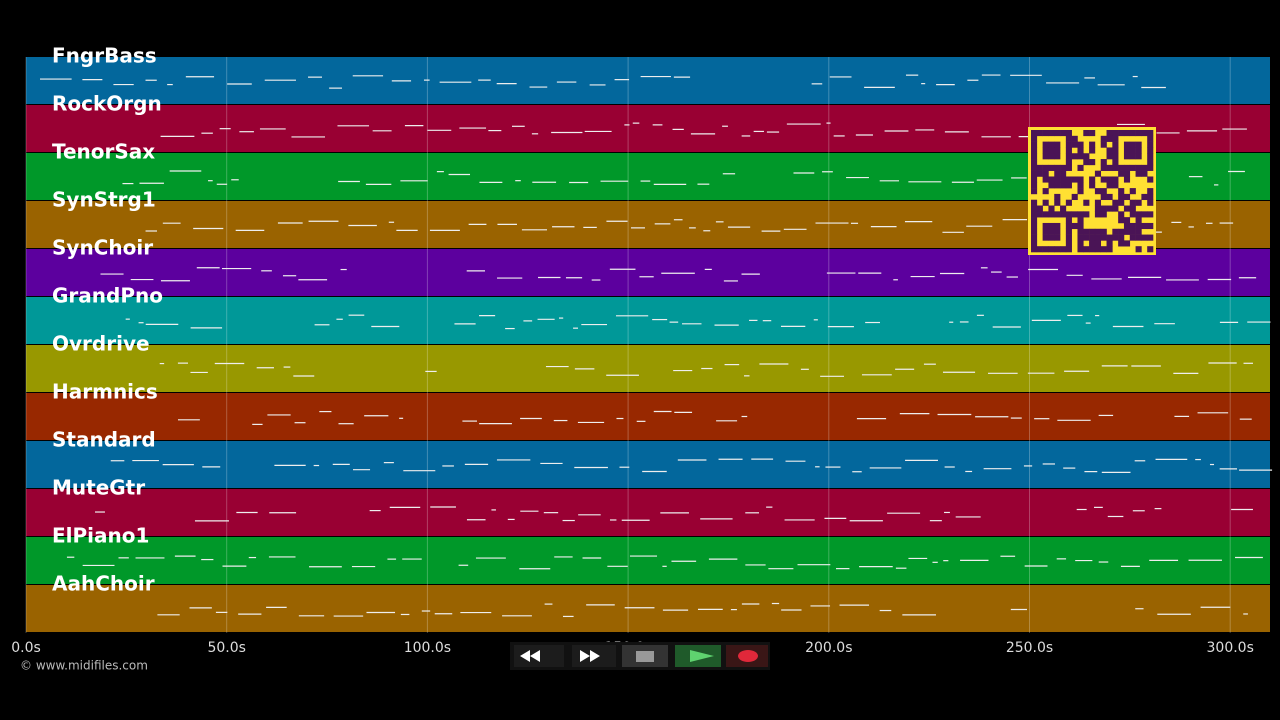 This screenshot has width=1280, height=720. Describe the element at coordinates (98, 488) in the screenshot. I see `track-name: MuteGtr` at that location.